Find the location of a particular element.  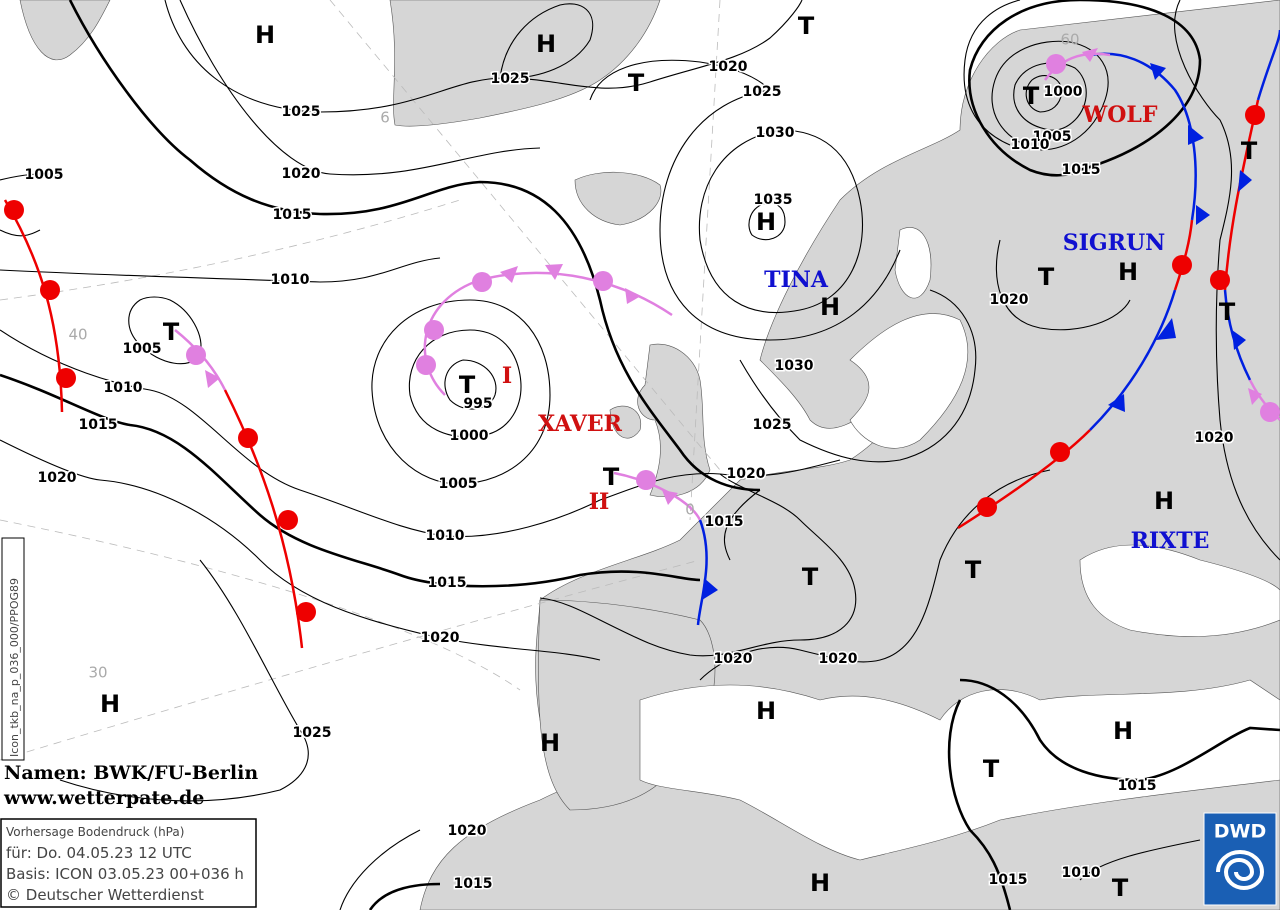

system-name: WOLF is located at coordinates (1120, 115).